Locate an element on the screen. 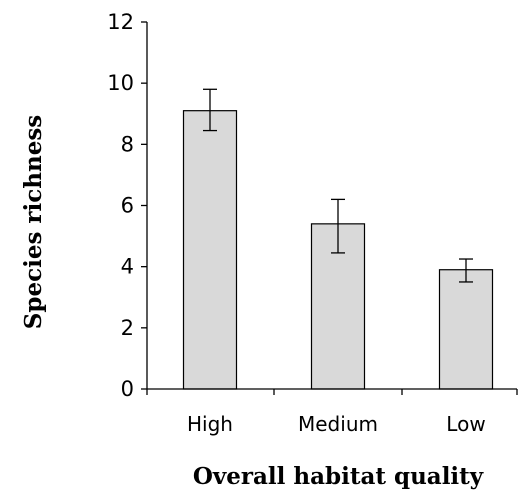  x-axis-title: Overall habitat quality is located at coordinates (338, 476).